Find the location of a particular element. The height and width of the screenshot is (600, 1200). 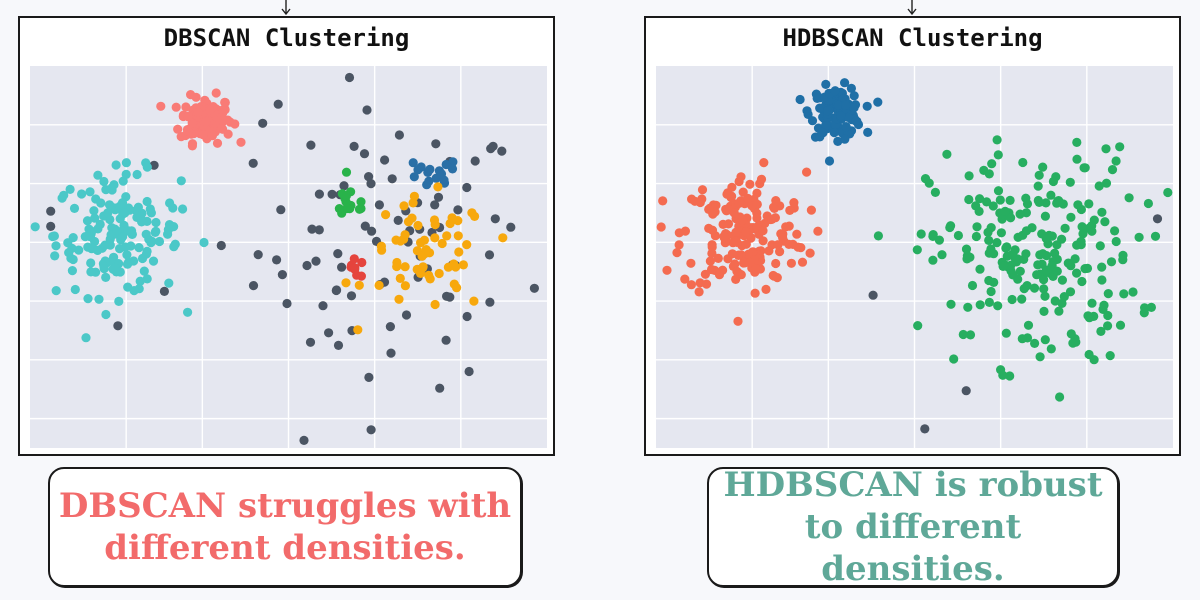

hdbscan-callout-line1: HDBSCAN is robust is located at coordinates (913, 485).